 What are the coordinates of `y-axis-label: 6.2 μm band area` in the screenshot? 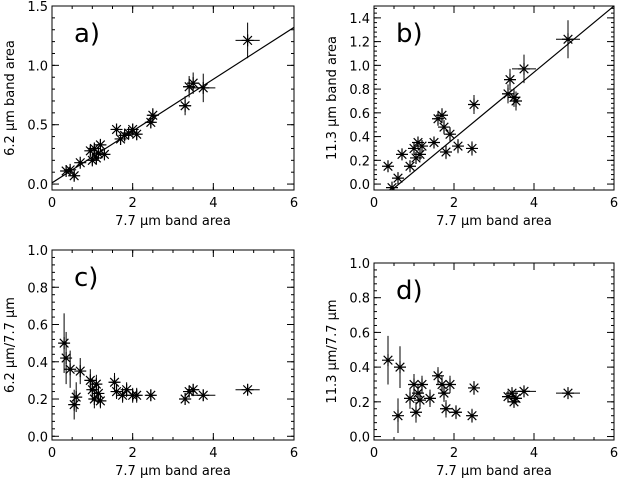 It's located at (10, 98).